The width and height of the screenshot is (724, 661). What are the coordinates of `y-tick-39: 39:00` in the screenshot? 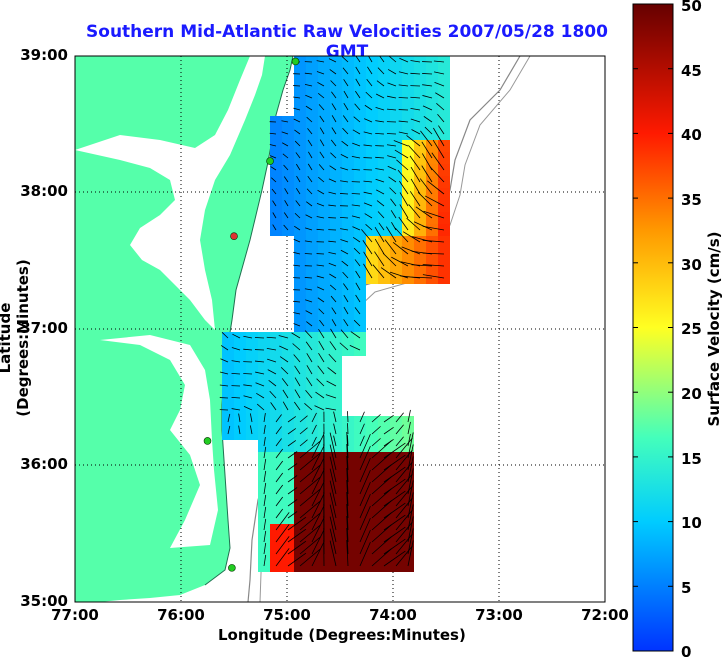 It's located at (38, 55).